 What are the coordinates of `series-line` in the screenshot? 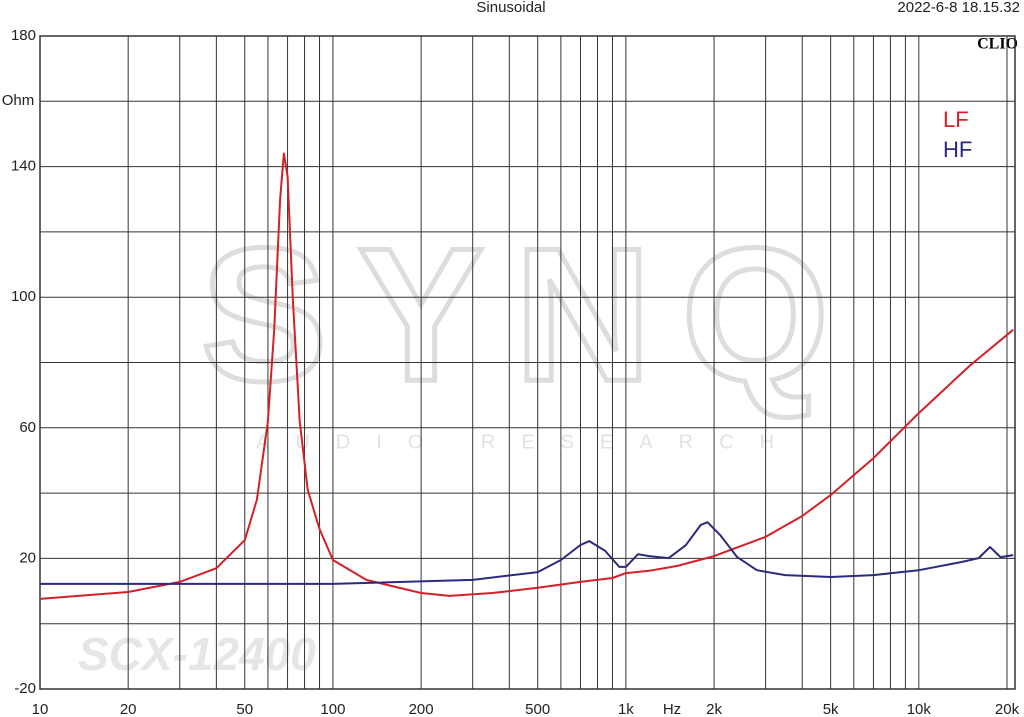 It's located at (527, 553).